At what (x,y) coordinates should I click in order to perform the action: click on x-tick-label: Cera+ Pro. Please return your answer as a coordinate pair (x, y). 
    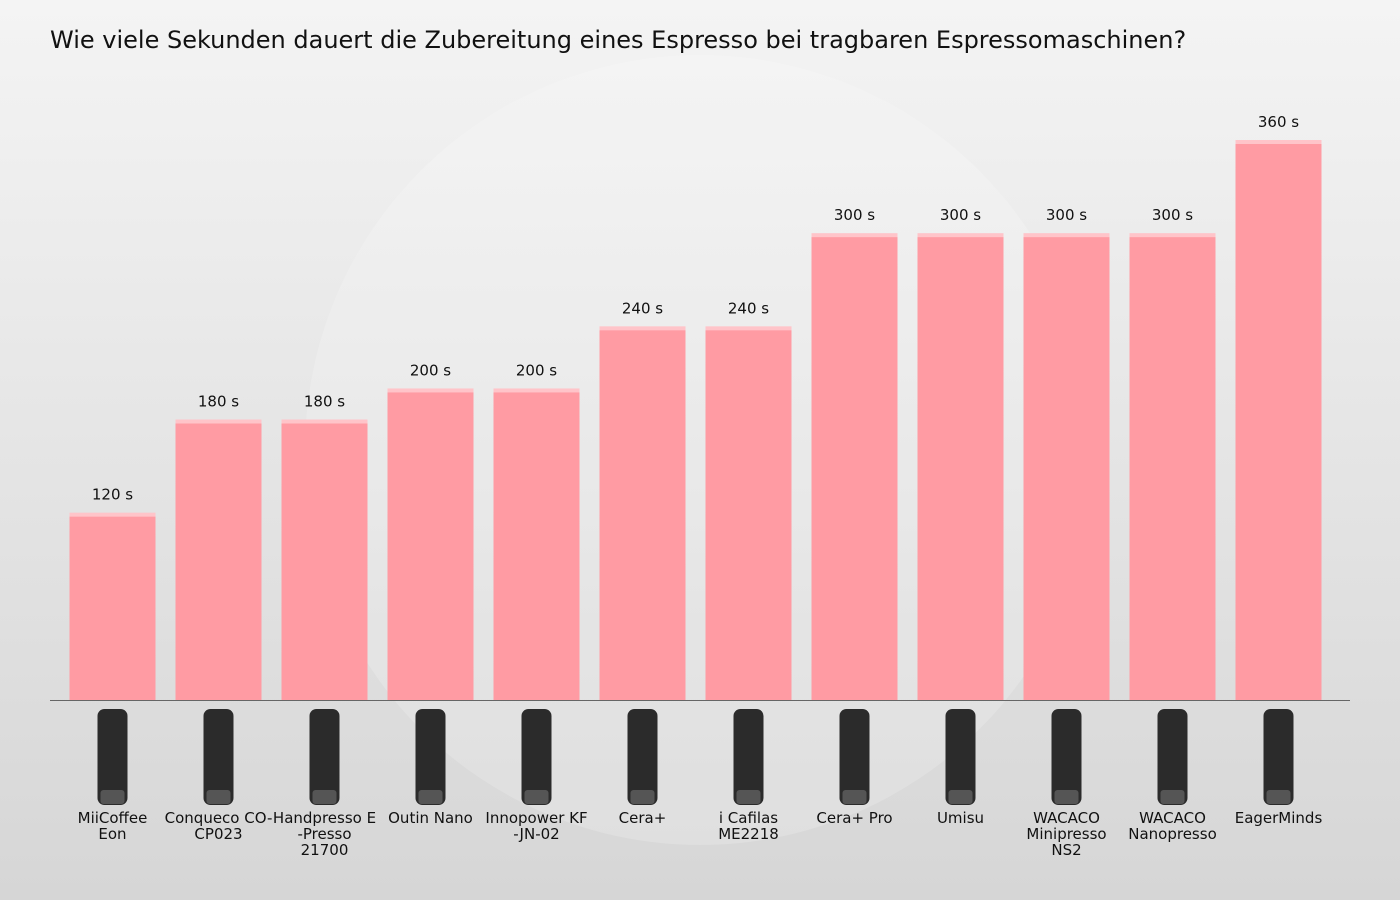
    Looking at the image, I should click on (854, 818).